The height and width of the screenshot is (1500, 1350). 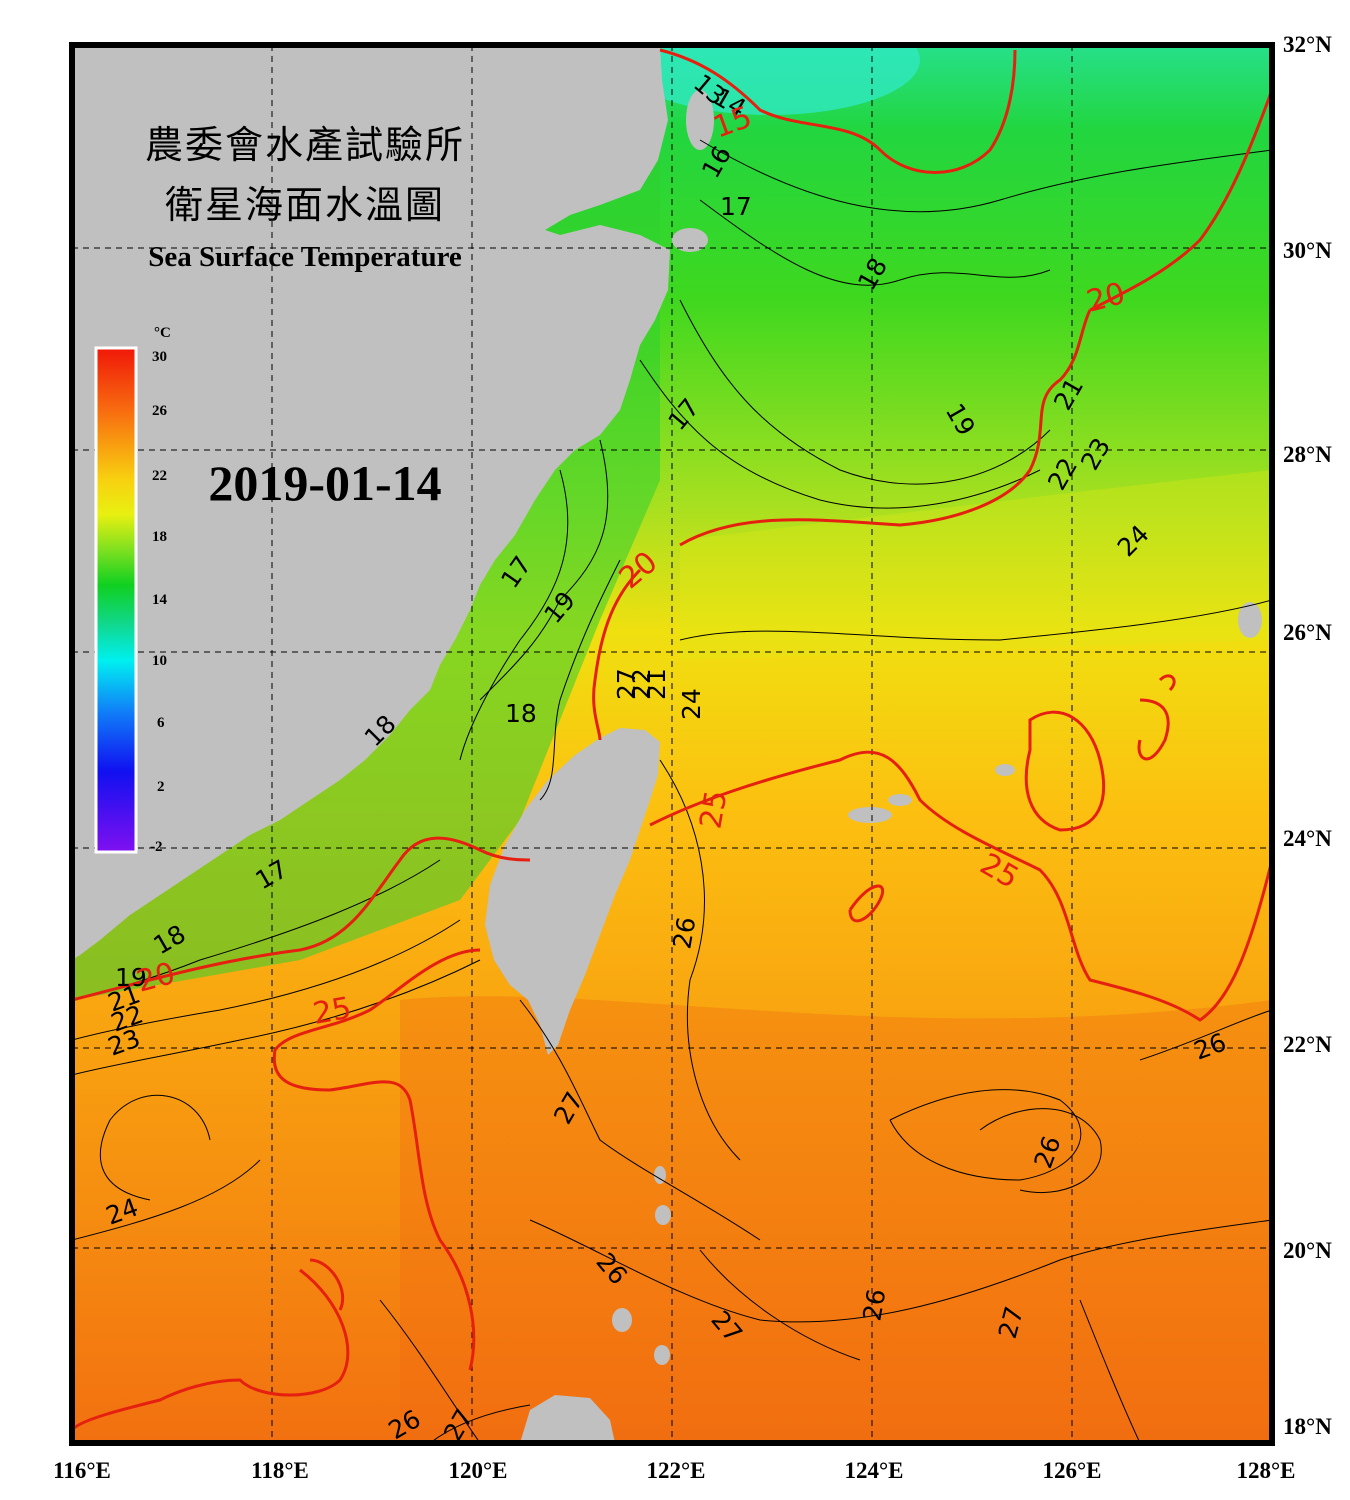 I want to click on color-scale-tick: 26, so click(x=160, y=411).